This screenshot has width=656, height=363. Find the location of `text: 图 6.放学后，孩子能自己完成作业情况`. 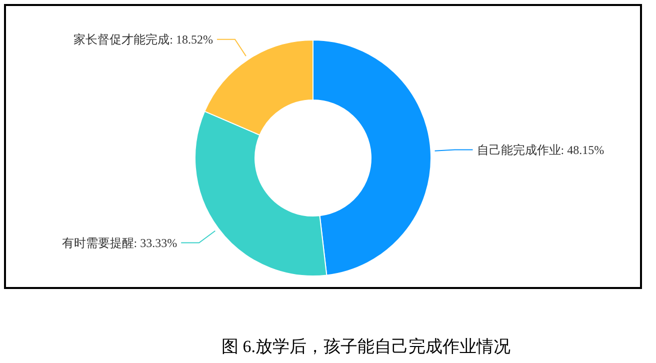

text: 图 6.放学后，孩子能自己完成作业情况 is located at coordinates (366, 346).